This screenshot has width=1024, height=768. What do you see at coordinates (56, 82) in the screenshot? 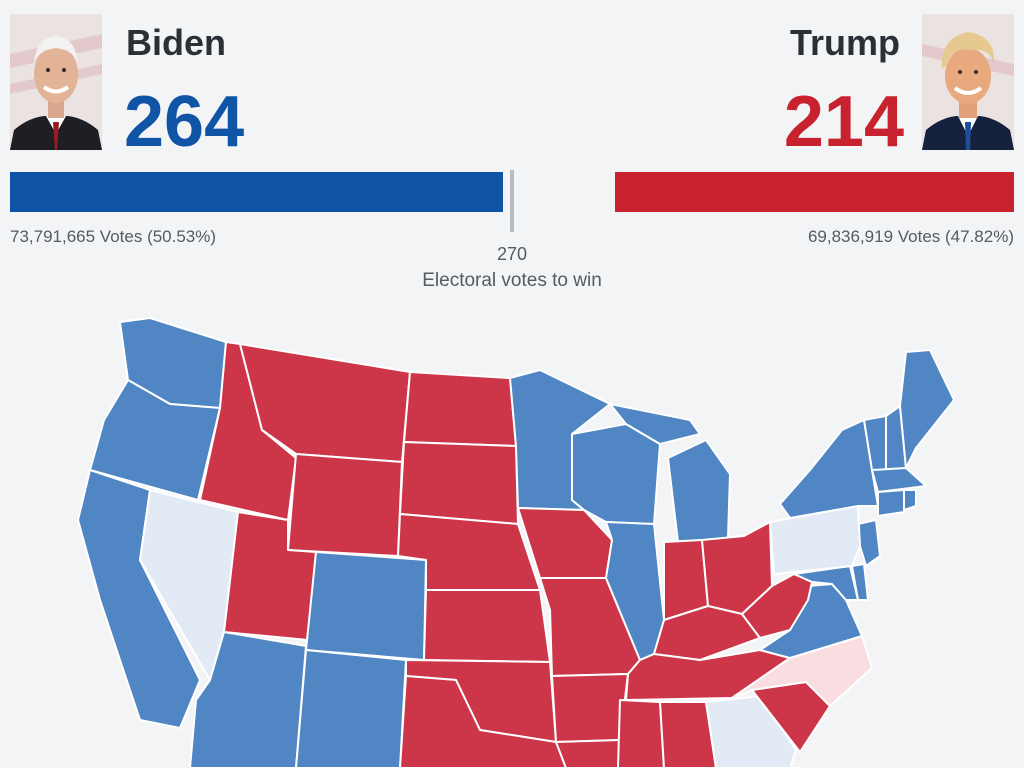
I see `biden-portrait-icon` at bounding box center [56, 82].